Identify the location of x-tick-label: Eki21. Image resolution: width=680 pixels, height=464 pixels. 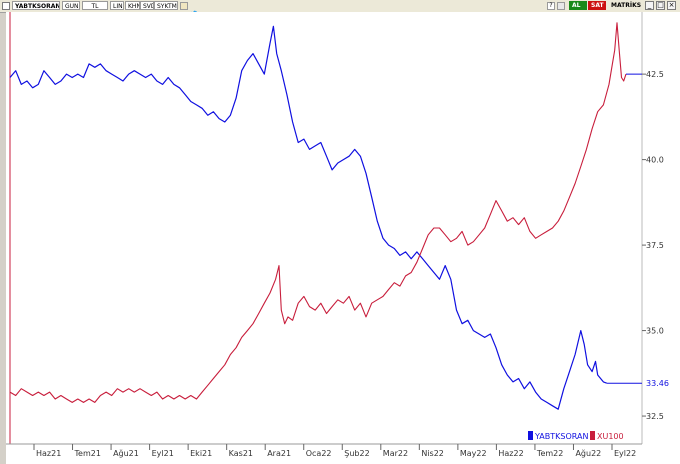
(201, 453).